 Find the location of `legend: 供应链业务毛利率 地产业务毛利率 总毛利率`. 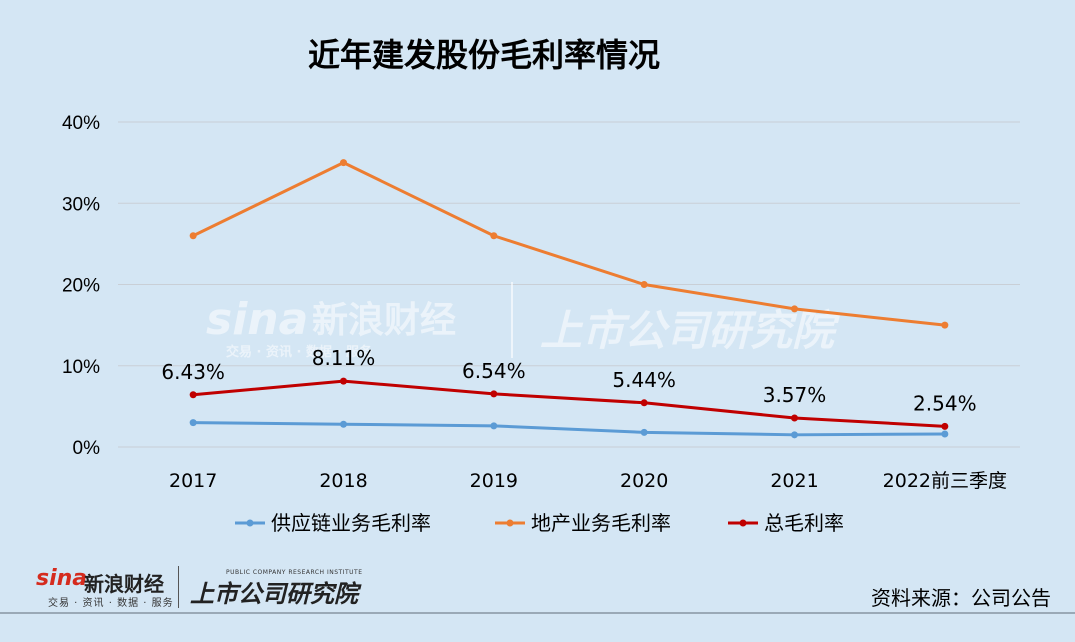

legend: 供应链业务毛利率 地产业务毛利率 总毛利率 is located at coordinates (539, 523).